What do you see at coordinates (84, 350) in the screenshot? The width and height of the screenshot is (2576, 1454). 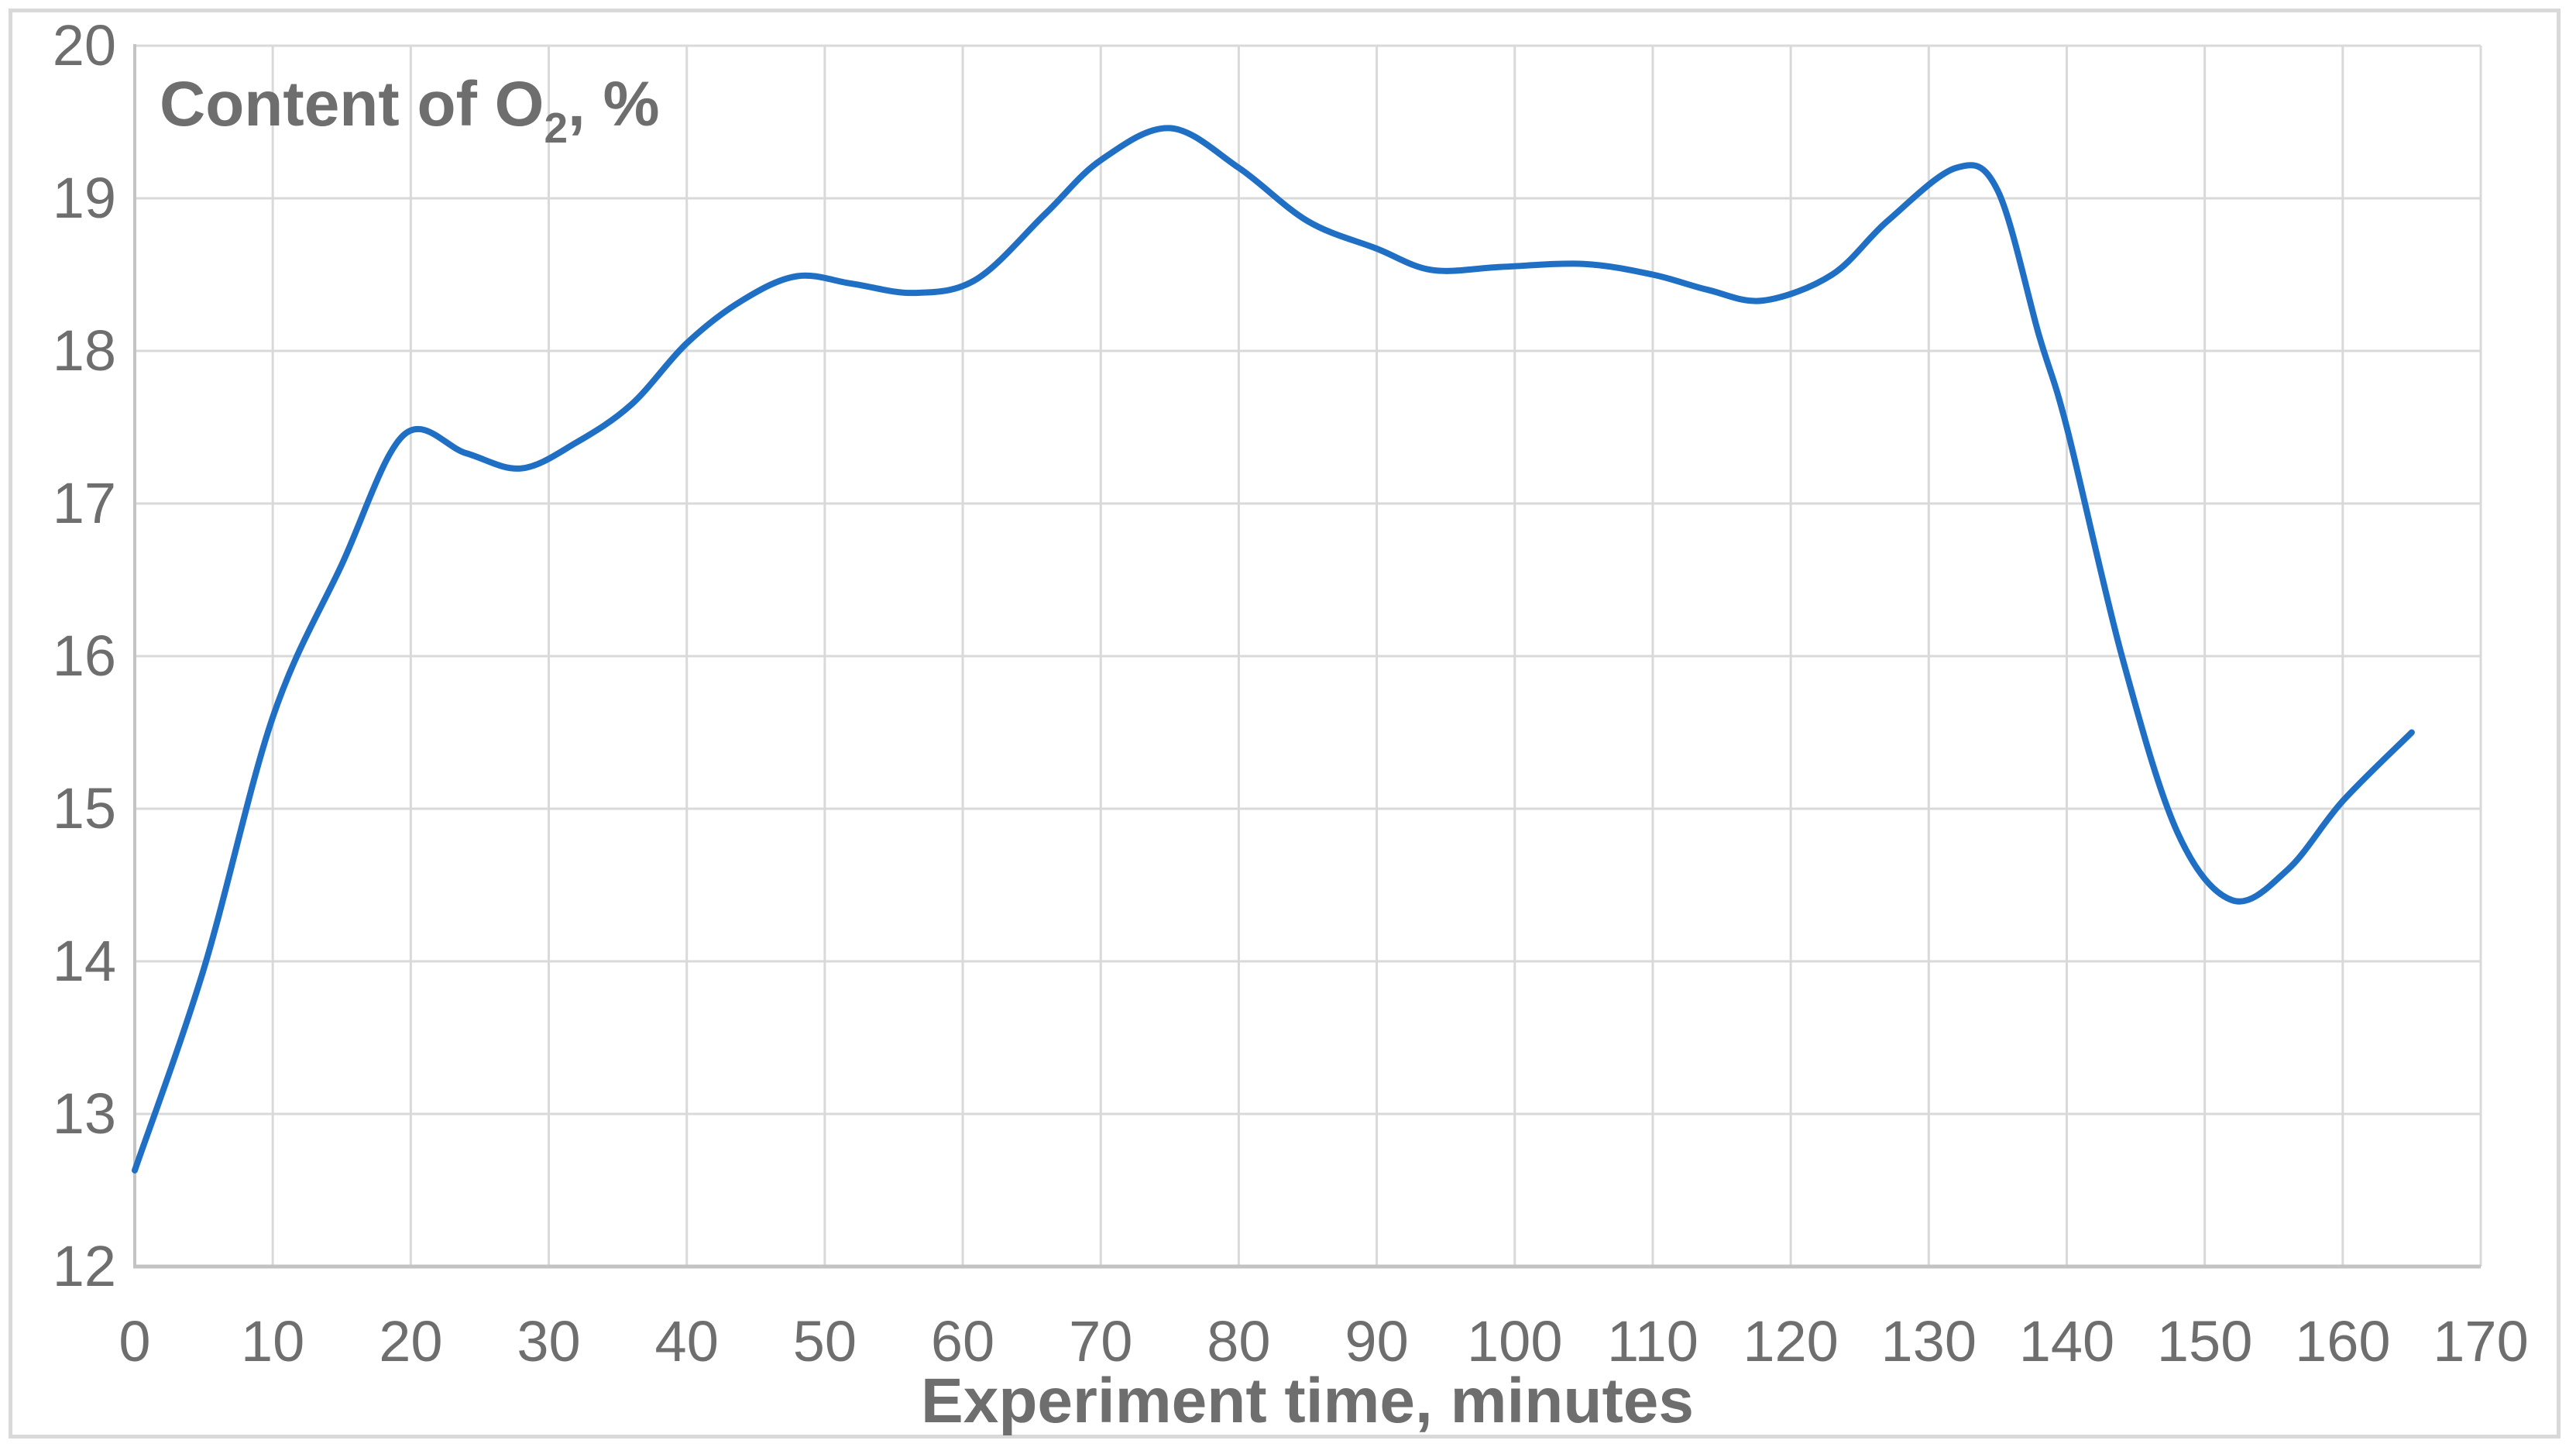 I see `y-tick-label: 18` at bounding box center [84, 350].